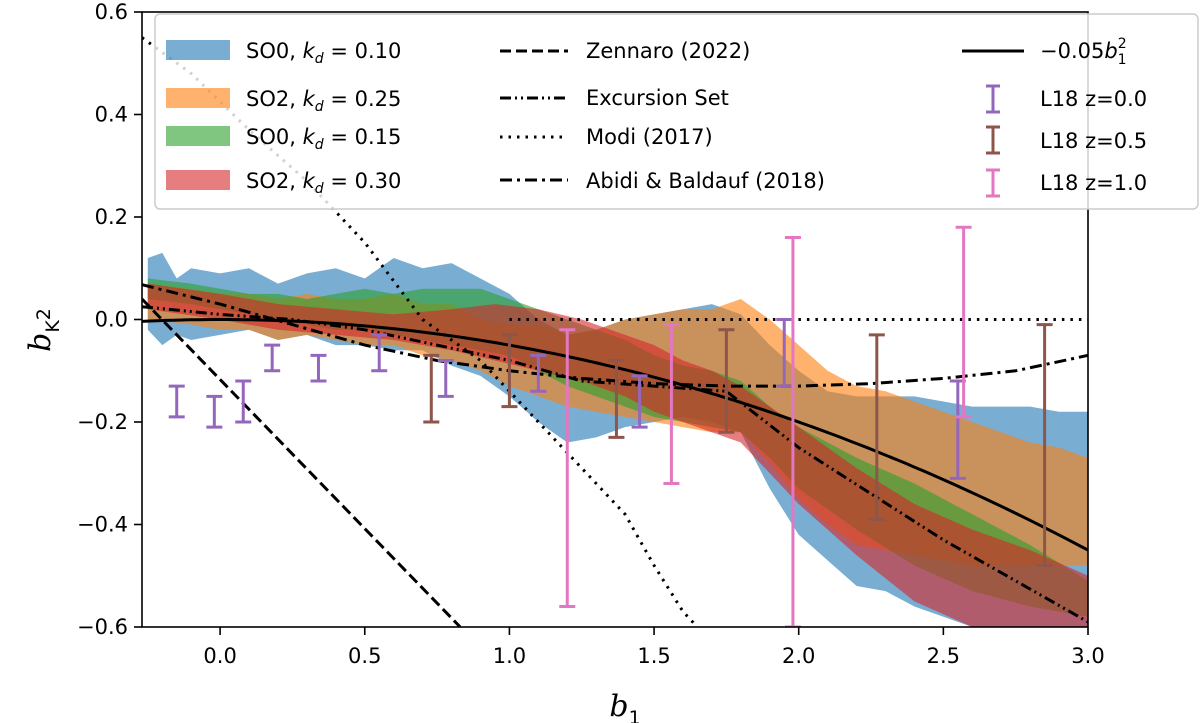 The image size is (1200, 723). Describe the element at coordinates (111, 320) in the screenshot. I see `y-tick-label: 0.0` at that location.